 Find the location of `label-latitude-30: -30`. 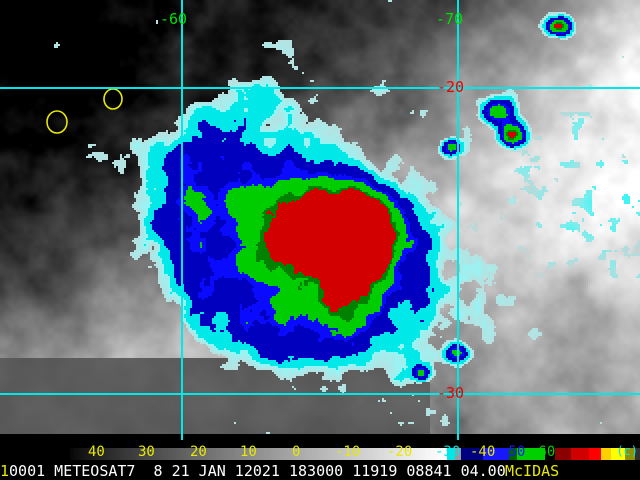

label-latitude-30: -30 is located at coordinates (451, 393).